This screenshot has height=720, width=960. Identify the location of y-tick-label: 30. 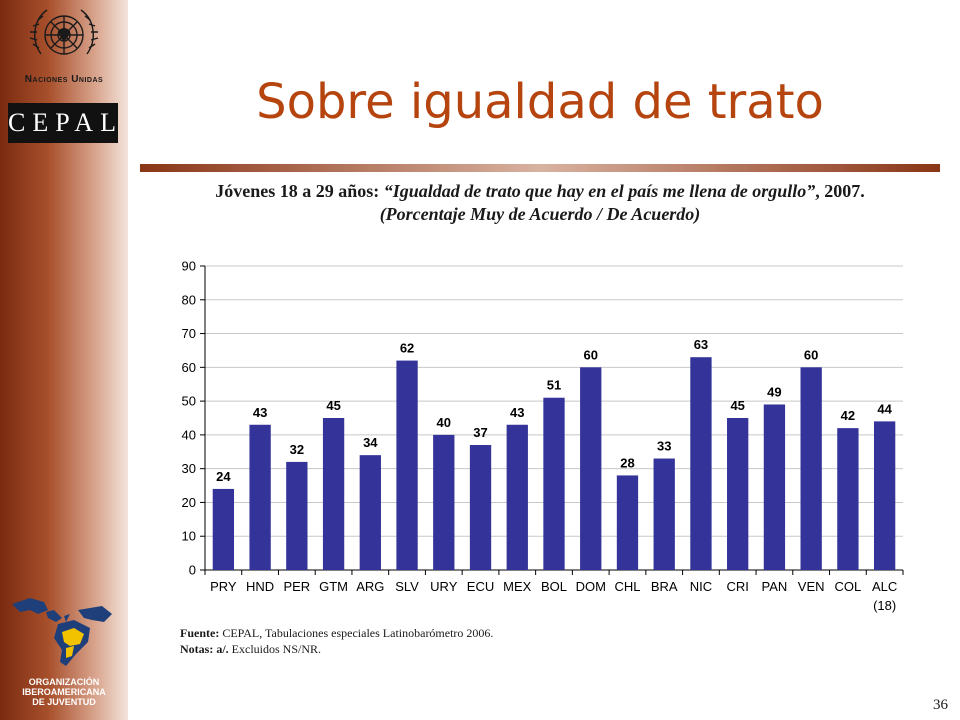
(189, 468).